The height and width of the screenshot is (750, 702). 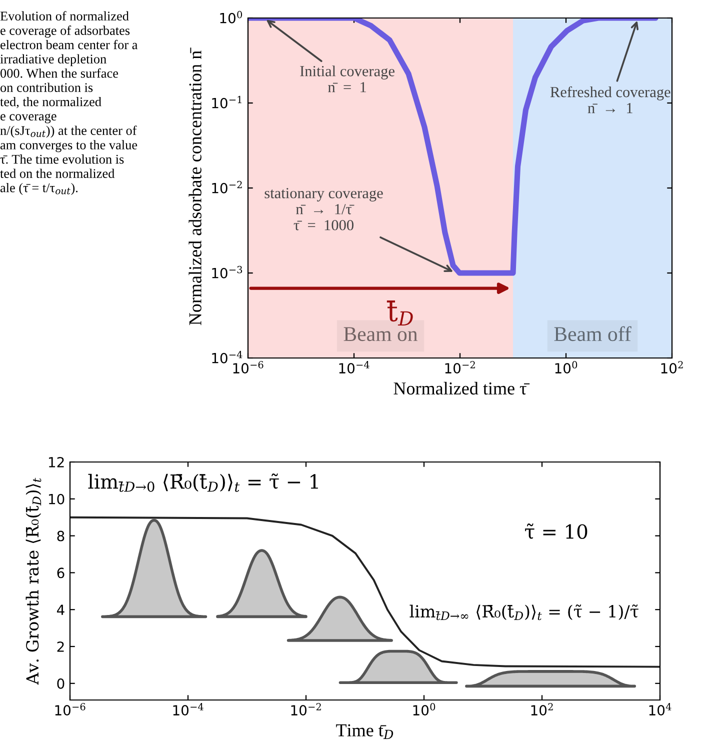 What do you see at coordinates (195, 187) in the screenshot?
I see `y-axis-title: Normalized adsorbate concentration n̄` at bounding box center [195, 187].